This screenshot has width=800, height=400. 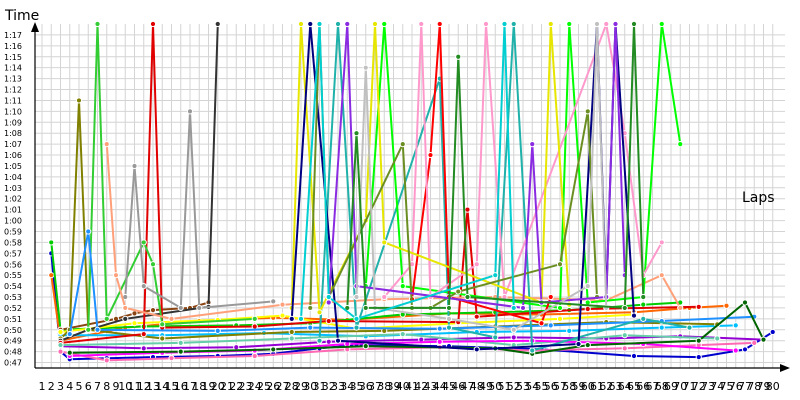 What do you see at coordinates (246, 386) in the screenshot?
I see `x-tick-label: 23` at bounding box center [246, 386].